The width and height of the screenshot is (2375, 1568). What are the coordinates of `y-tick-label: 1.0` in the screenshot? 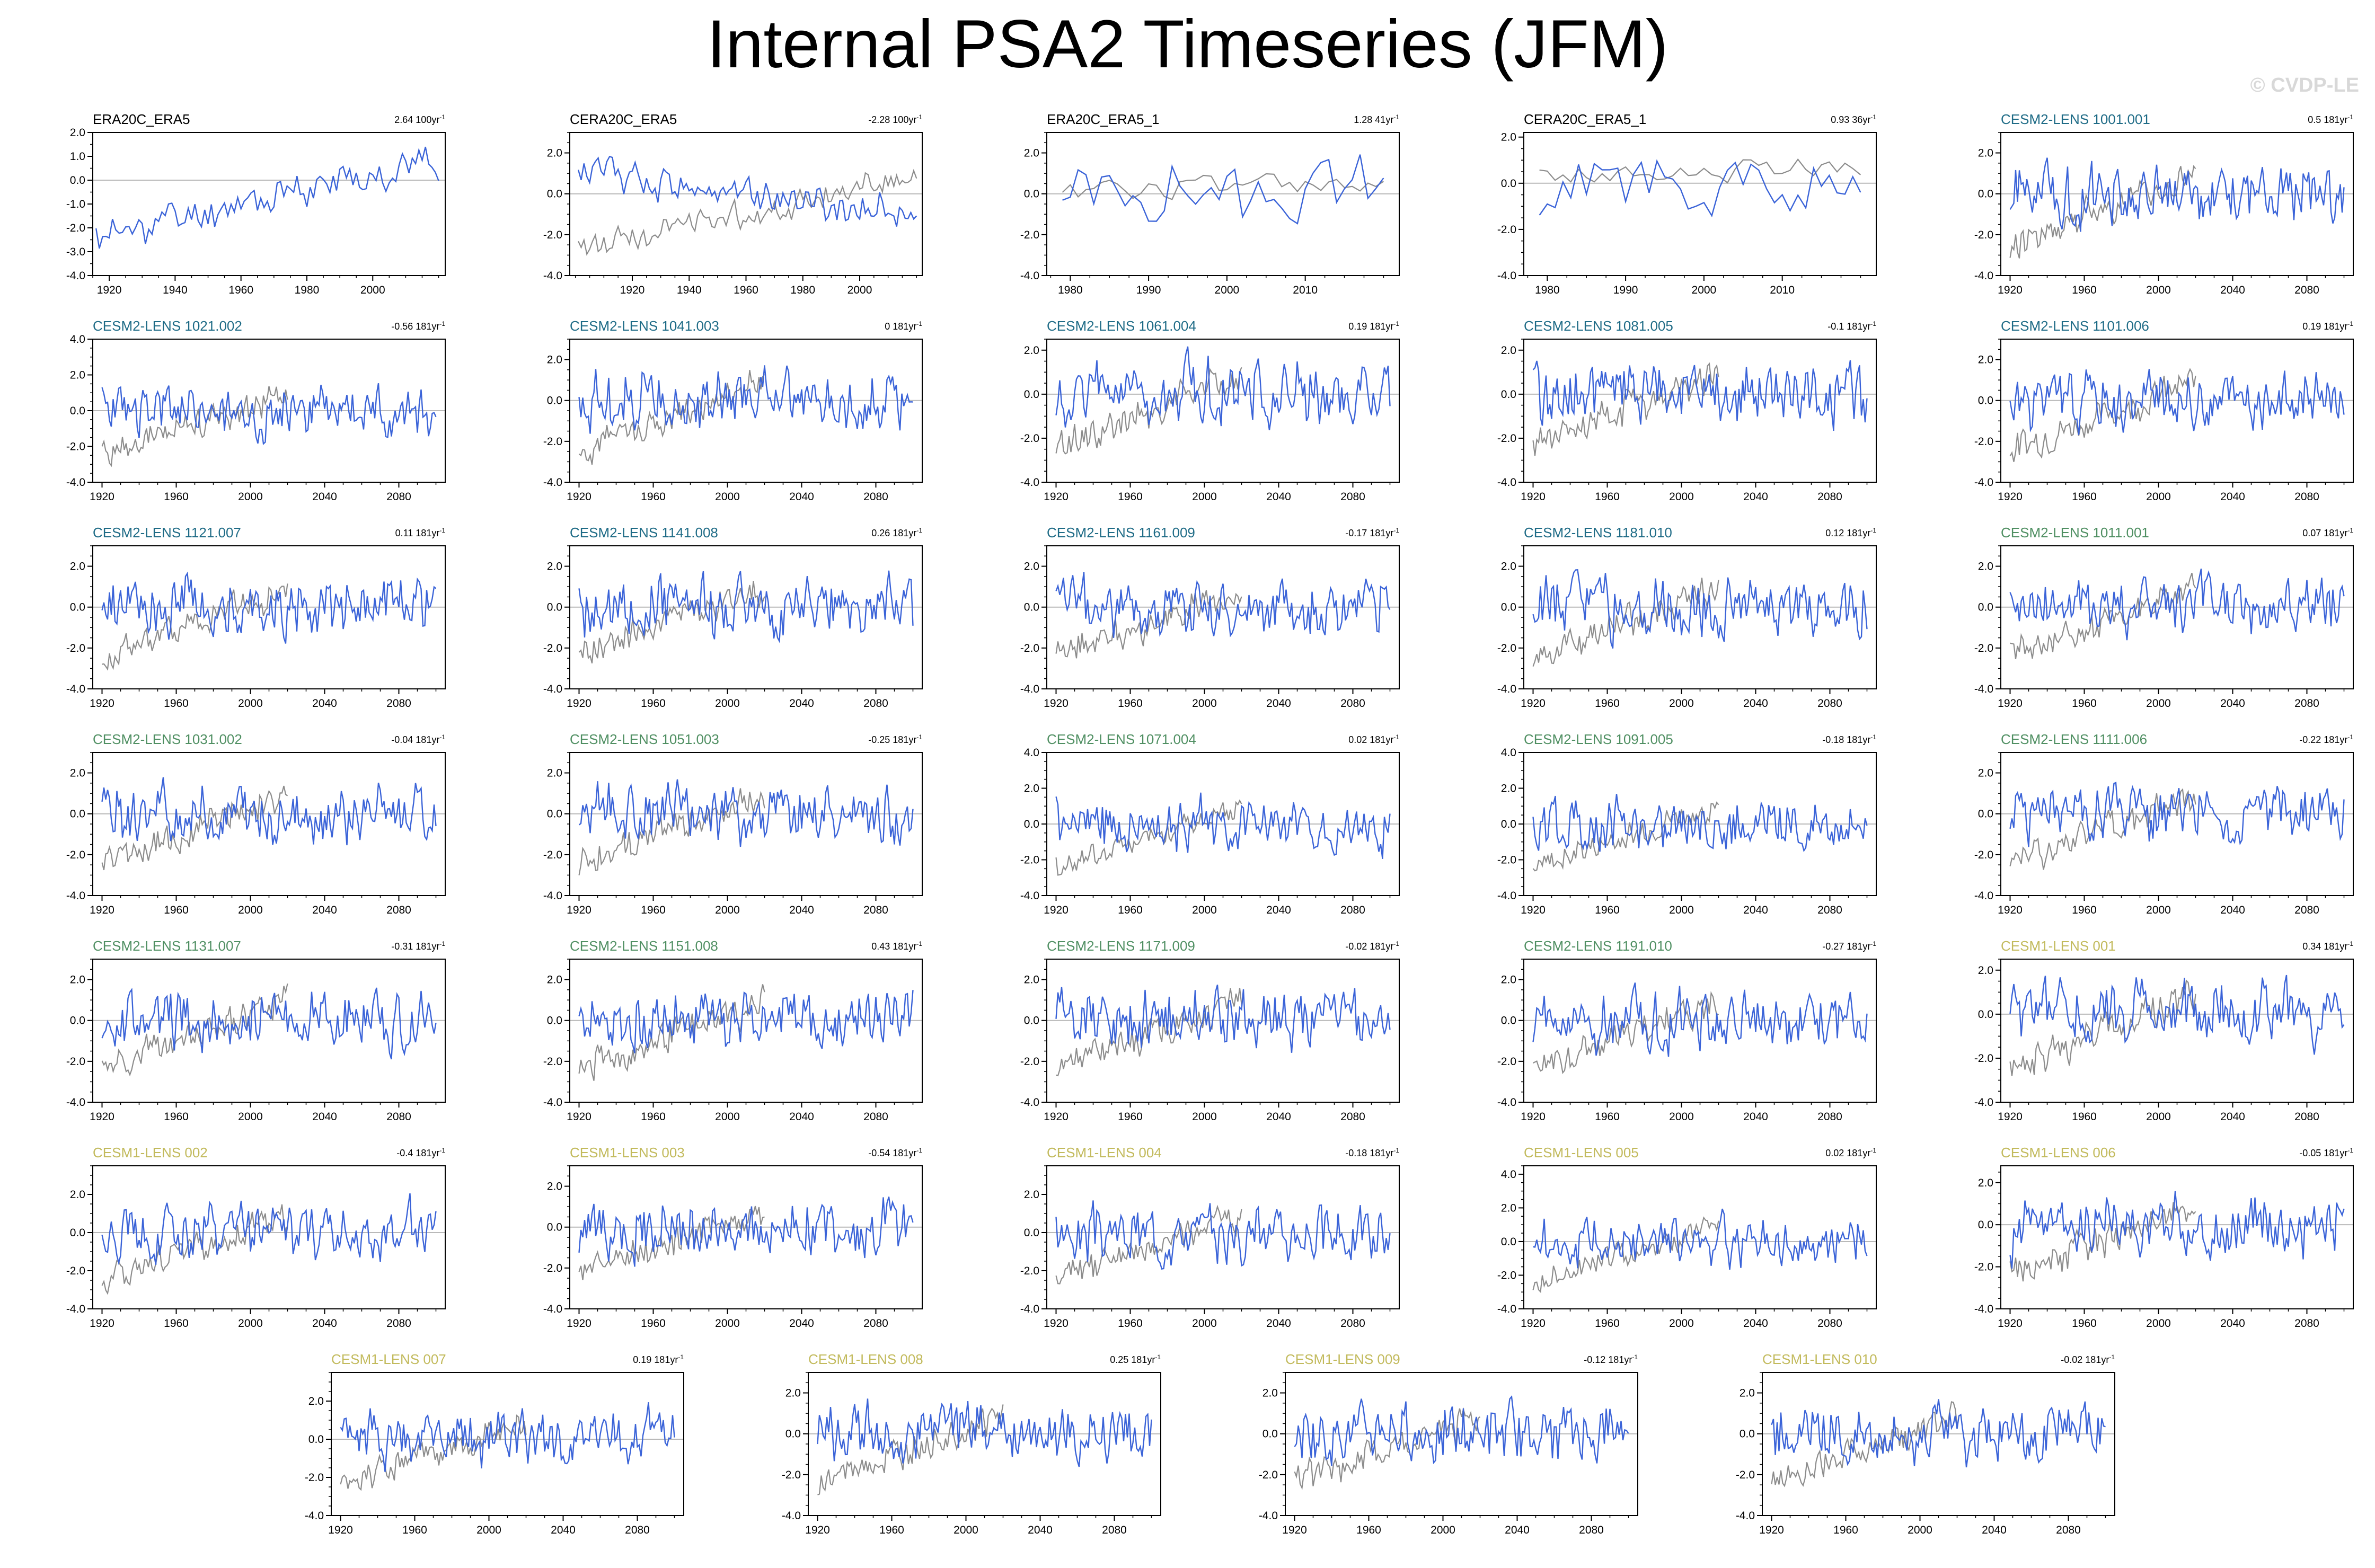 It's located at (78, 156).